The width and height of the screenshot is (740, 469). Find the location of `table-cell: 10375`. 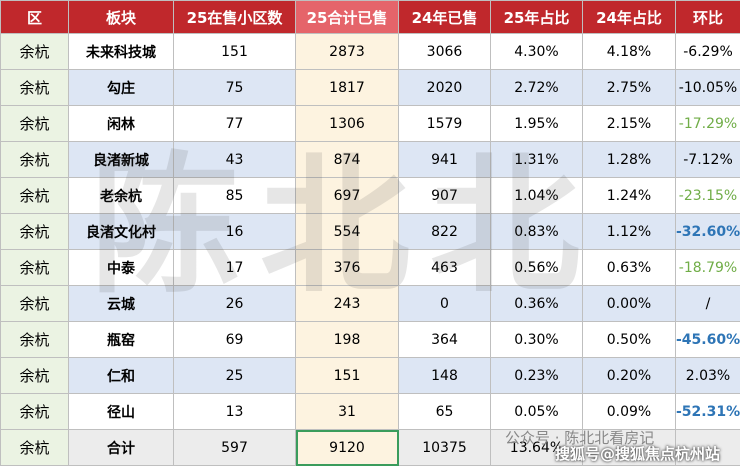

table-cell: 10375 is located at coordinates (444, 447).